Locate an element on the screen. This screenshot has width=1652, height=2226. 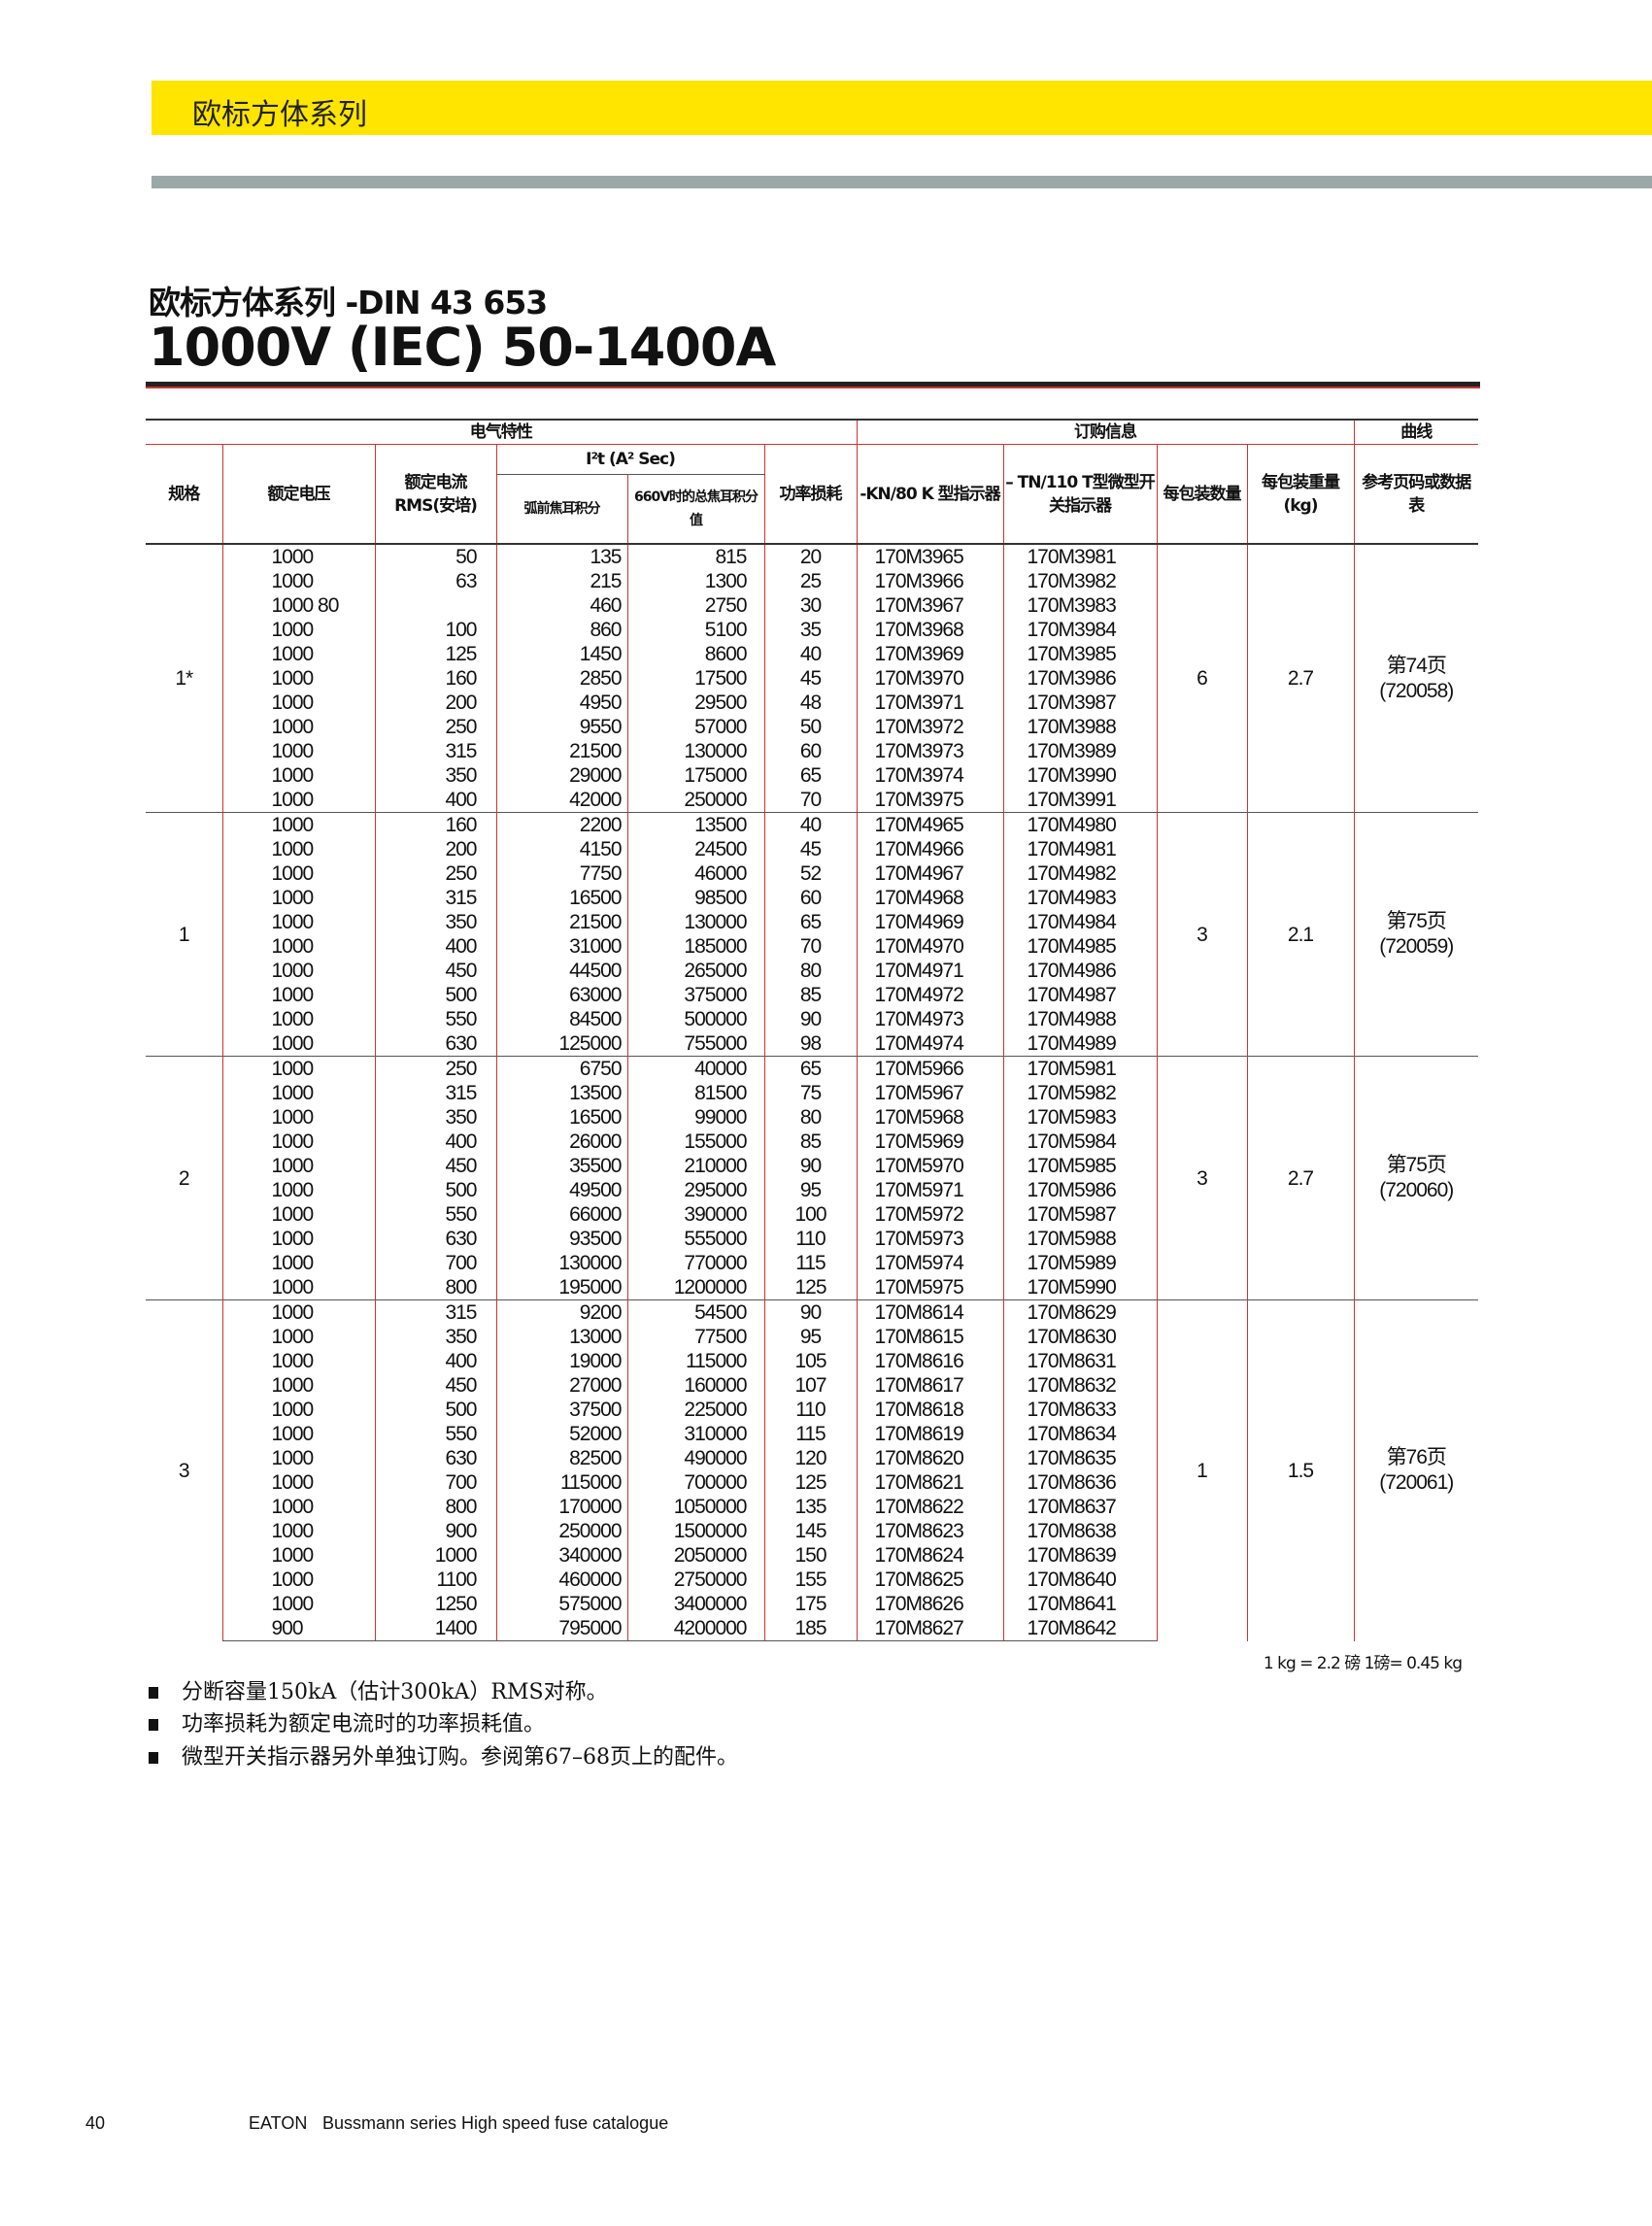
table-row: 1000 315 13500 81500 75 170M5967 170M5982 is located at coordinates (812, 1093).